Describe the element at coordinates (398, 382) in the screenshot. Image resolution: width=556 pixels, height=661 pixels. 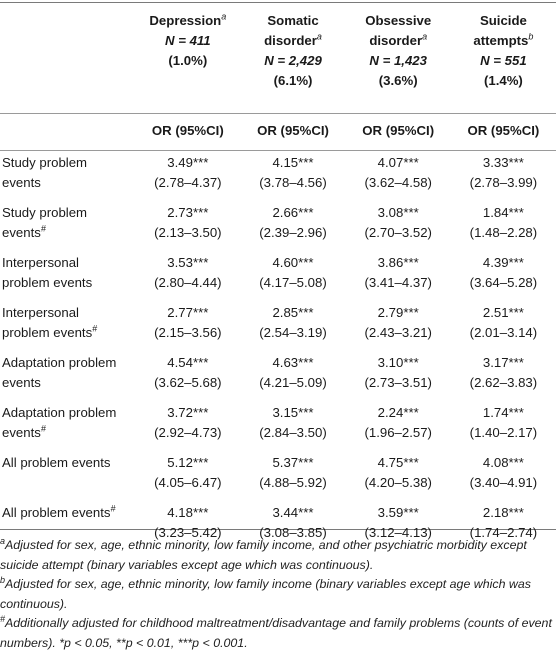
I see `confidence-interval: (2.73–3.51)` at that location.